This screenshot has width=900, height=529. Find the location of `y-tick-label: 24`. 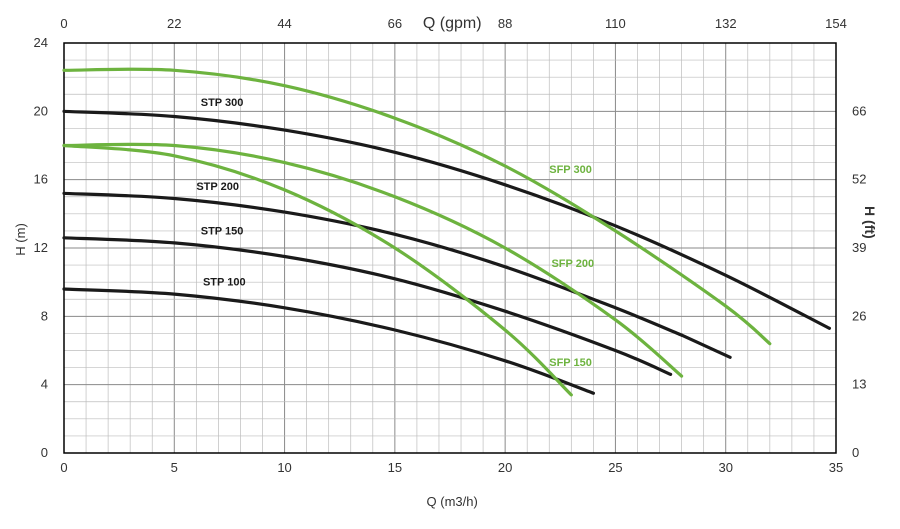

y-tick-label: 24 is located at coordinates (41, 42).